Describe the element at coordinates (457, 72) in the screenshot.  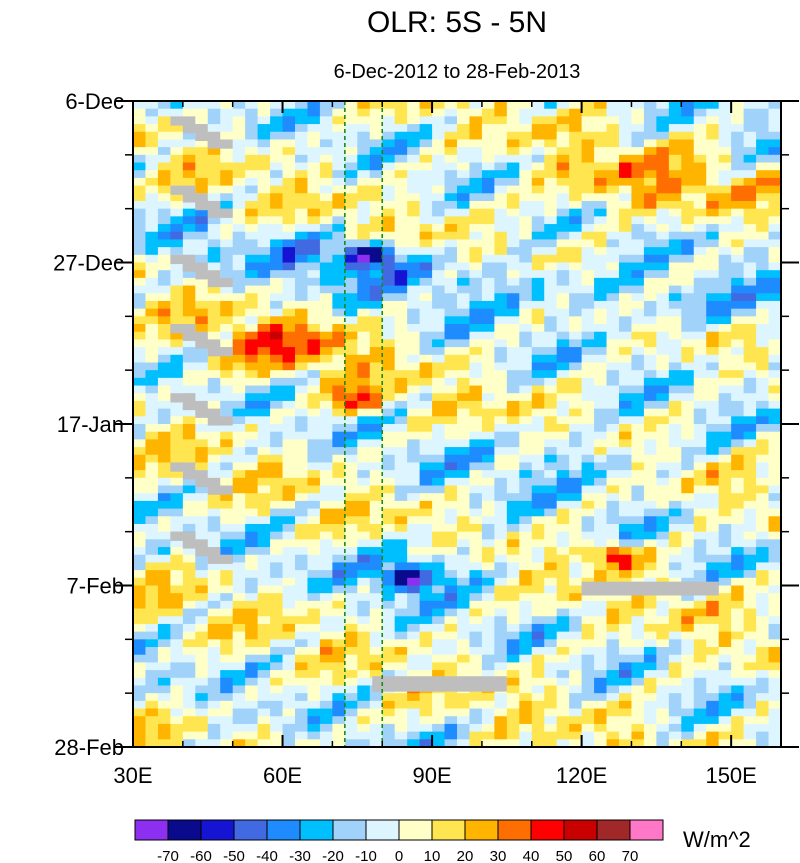
I see `chart-subtitle: 6-Dec-2012 to 28-Feb-2013` at that location.